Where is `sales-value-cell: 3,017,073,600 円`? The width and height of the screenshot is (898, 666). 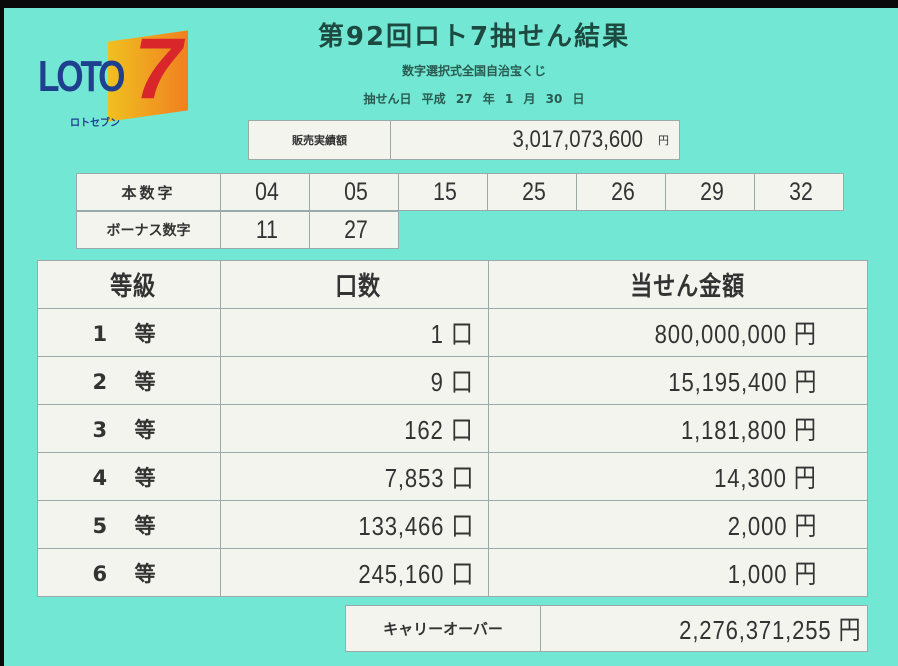
sales-value-cell: 3,017,073,600 円 is located at coordinates (535, 140).